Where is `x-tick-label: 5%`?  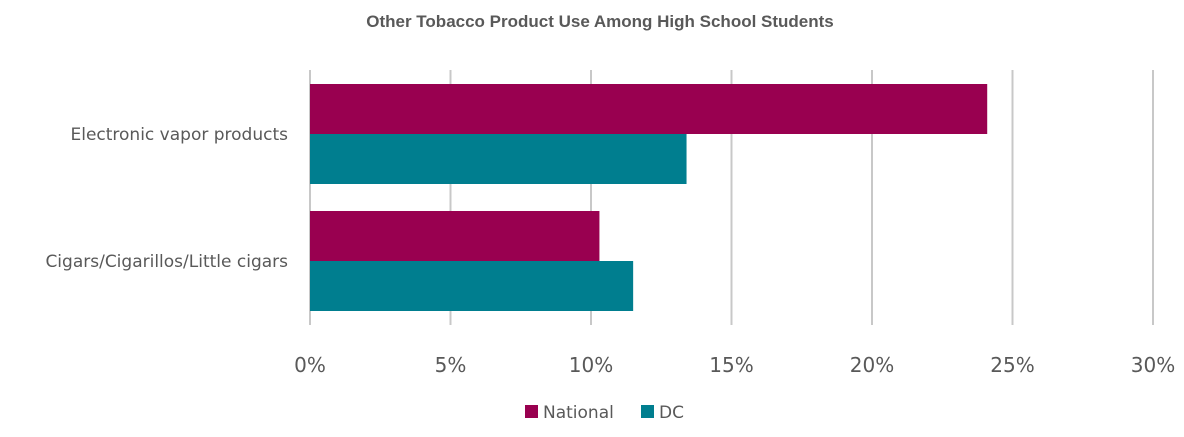
x-tick-label: 5% is located at coordinates (451, 365).